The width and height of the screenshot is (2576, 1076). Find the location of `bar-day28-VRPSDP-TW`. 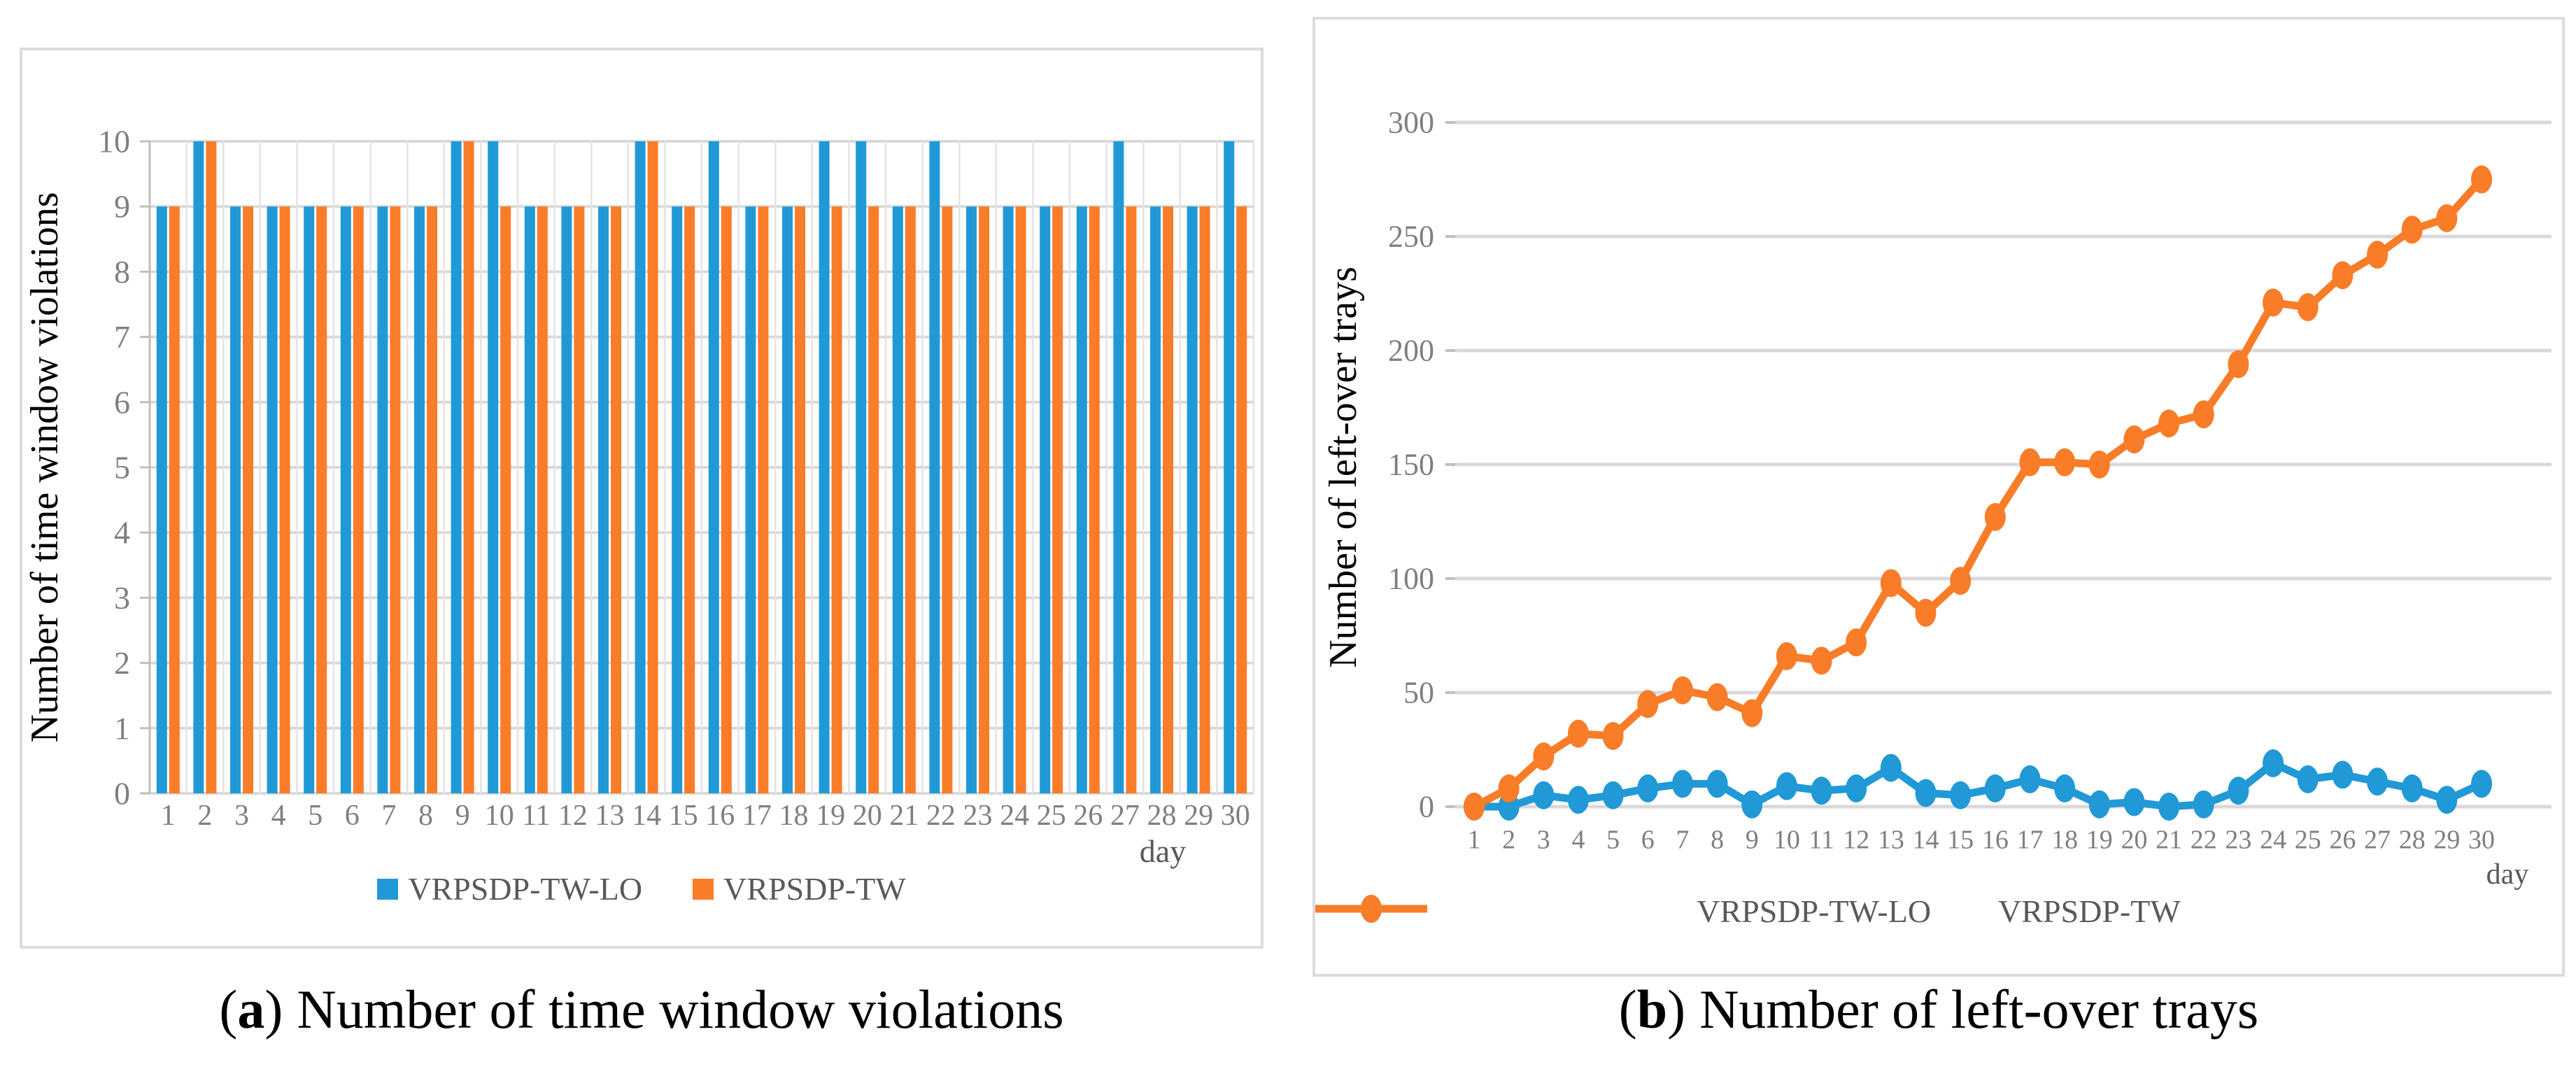

bar-day28-VRPSDP-TW is located at coordinates (1168, 499).